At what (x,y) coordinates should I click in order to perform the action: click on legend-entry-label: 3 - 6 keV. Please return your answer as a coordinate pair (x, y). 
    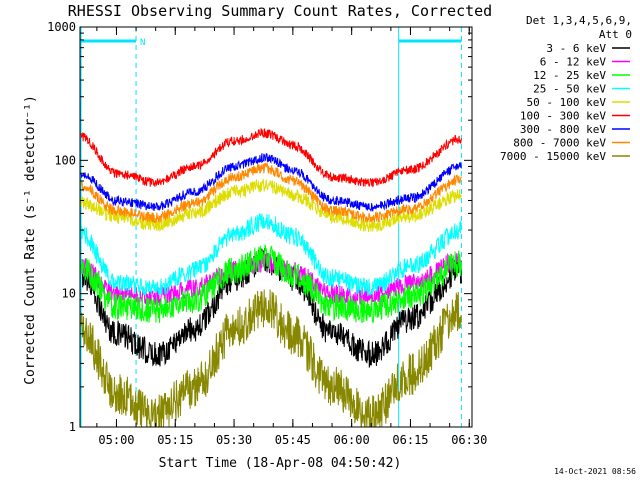
    Looking at the image, I should click on (576, 48).